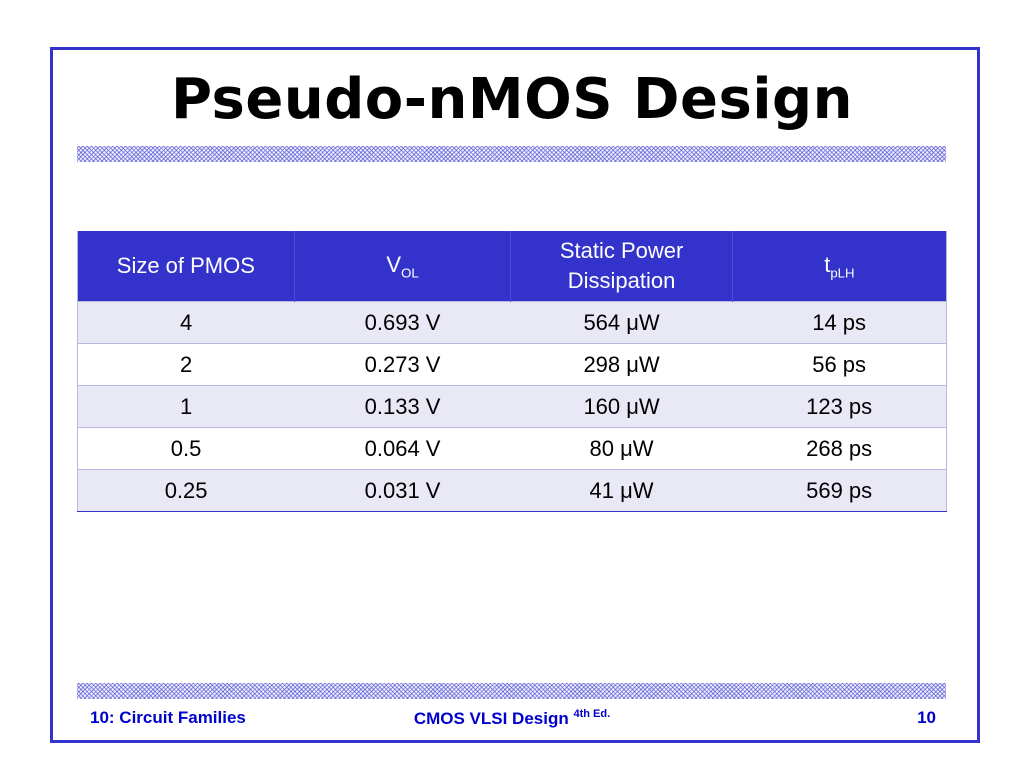 This screenshot has height=768, width=1024. What do you see at coordinates (621, 364) in the screenshot?
I see `cell-power: 298 μW` at bounding box center [621, 364].